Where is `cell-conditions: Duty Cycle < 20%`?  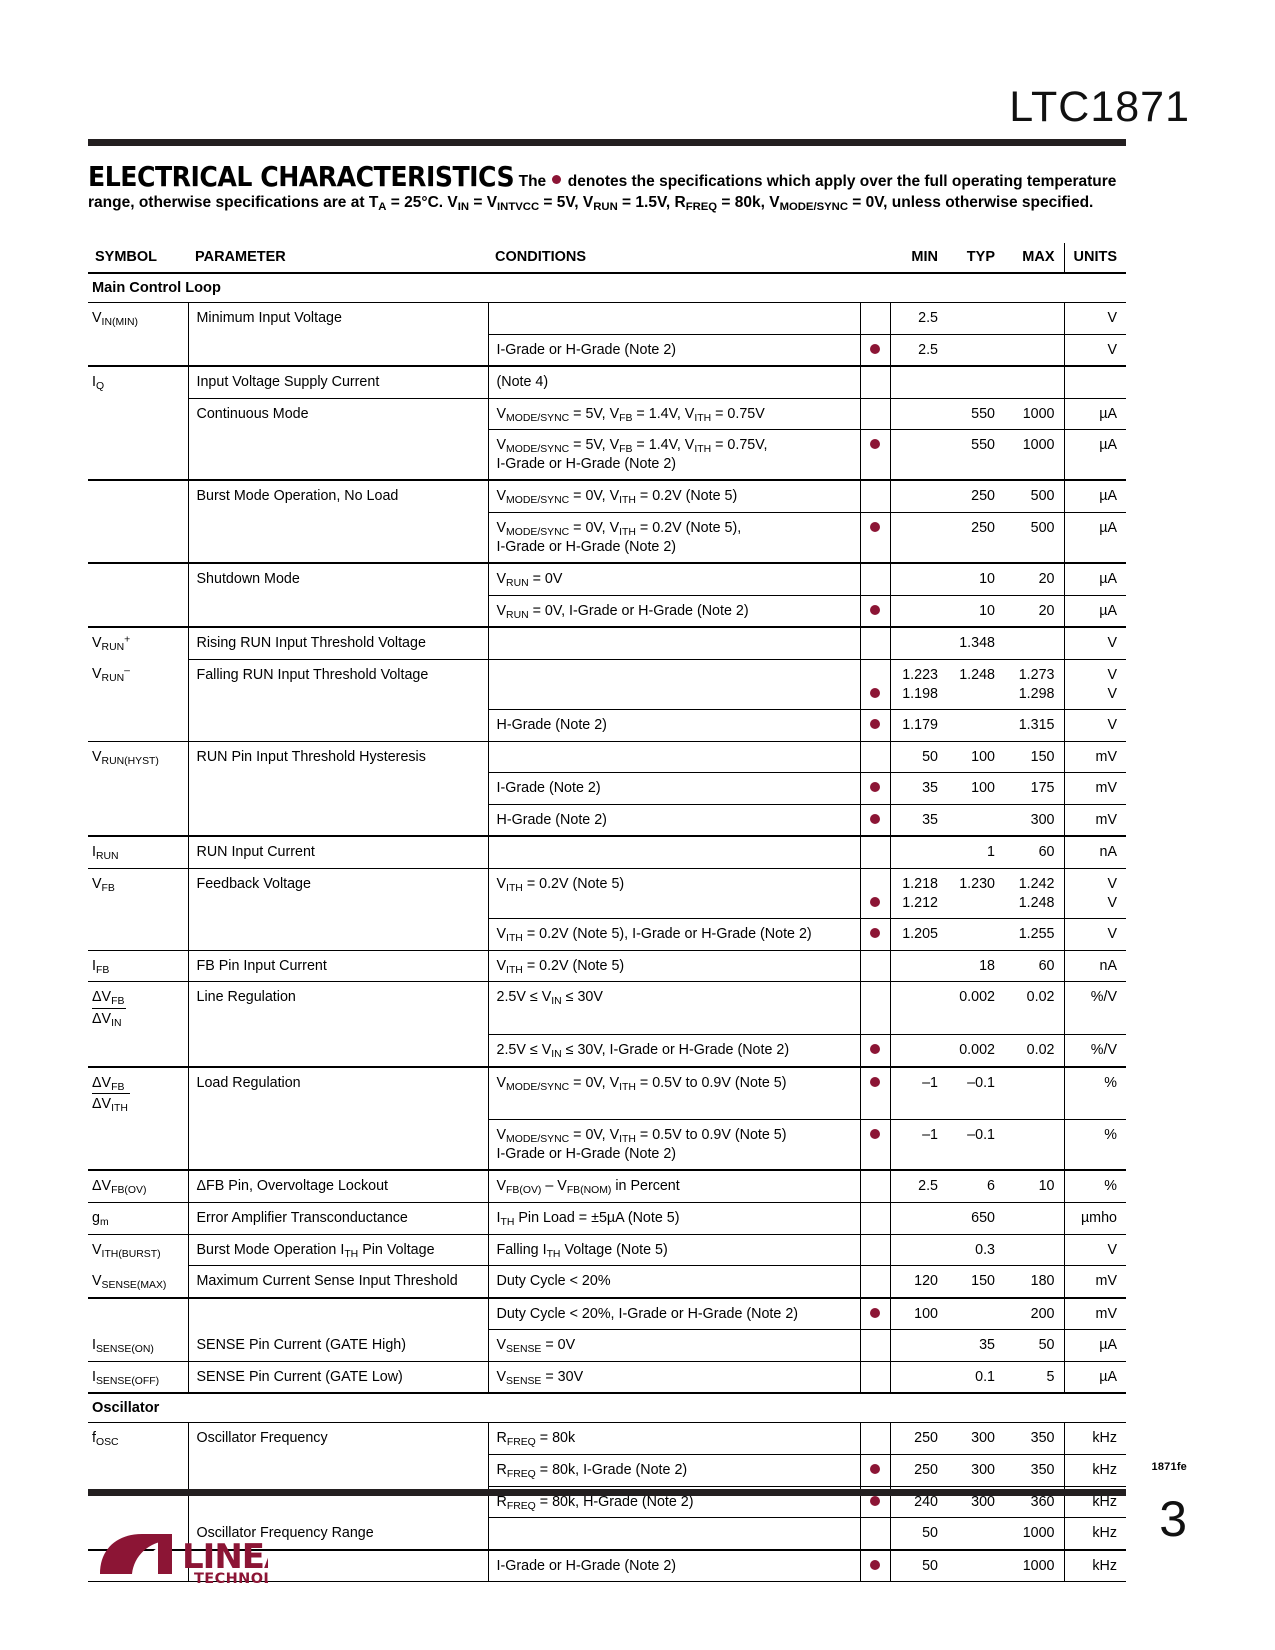
cell-conditions: Duty Cycle < 20% is located at coordinates (674, 1282).